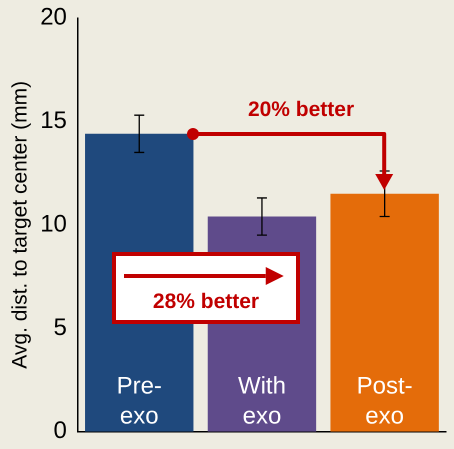 This screenshot has height=449, width=454. What do you see at coordinates (53, 120) in the screenshot?
I see `y-tick-label: 15` at bounding box center [53, 120].